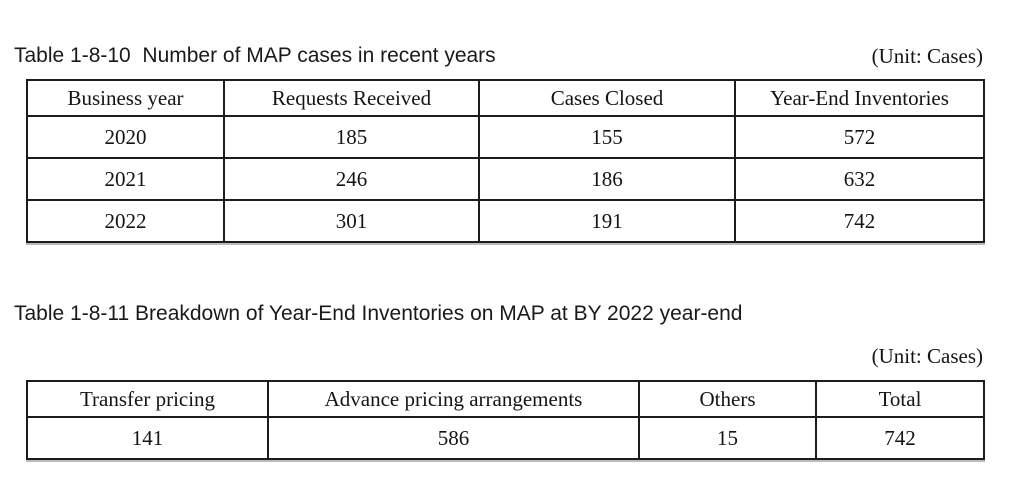  I want to click on cell-year: 2022, so click(125, 221).